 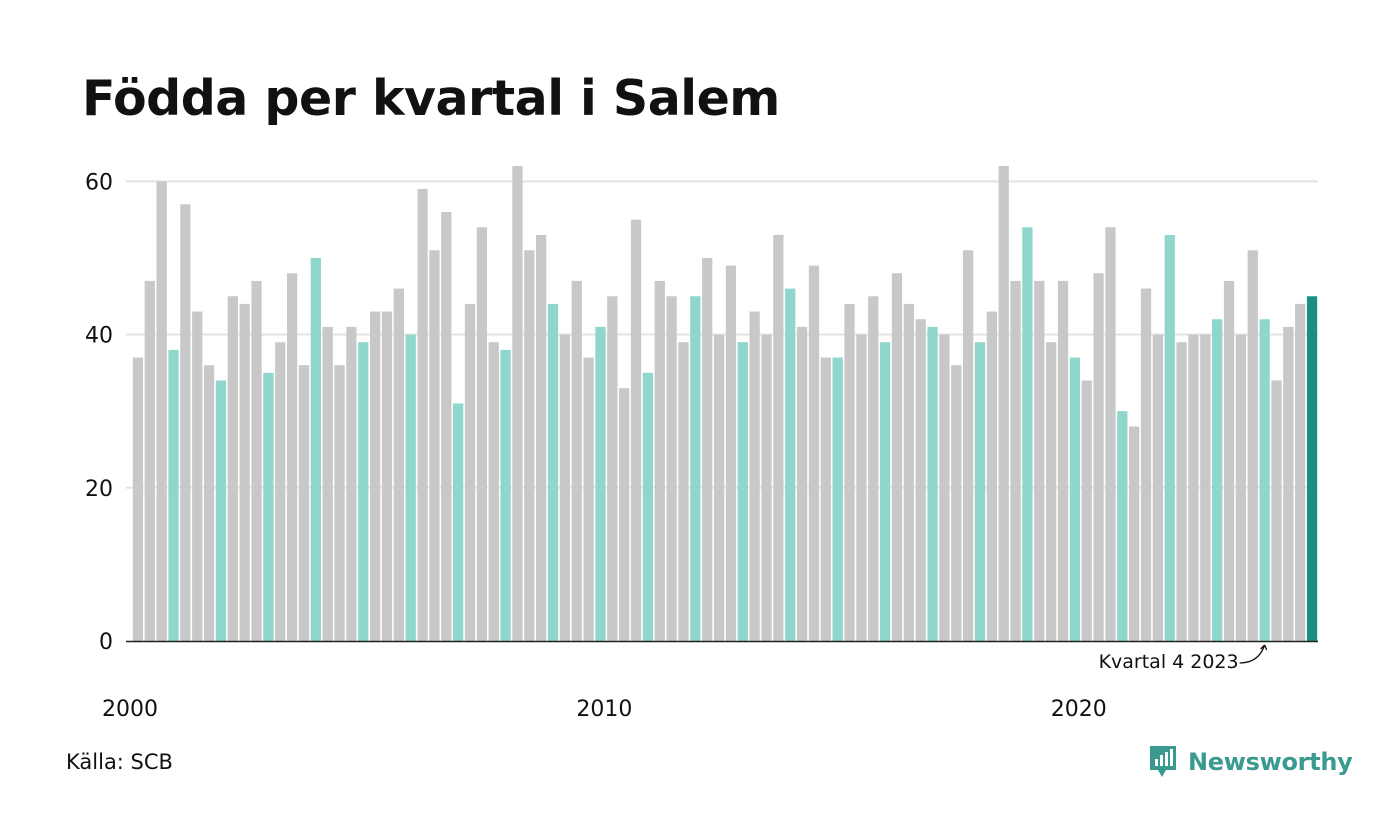 I want to click on source-label: Källa: SCB, so click(x=119, y=762).